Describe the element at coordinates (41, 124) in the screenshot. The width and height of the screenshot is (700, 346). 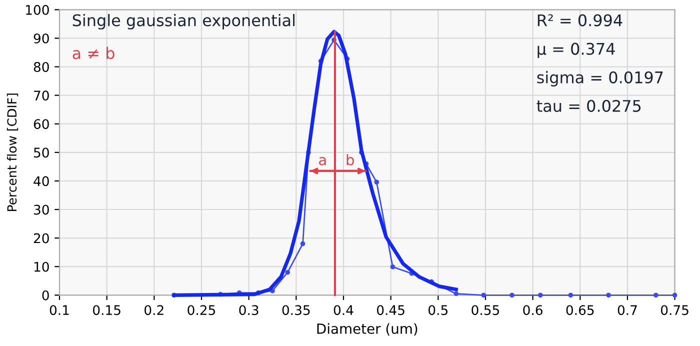
I see `y-tick-label: 60` at that location.